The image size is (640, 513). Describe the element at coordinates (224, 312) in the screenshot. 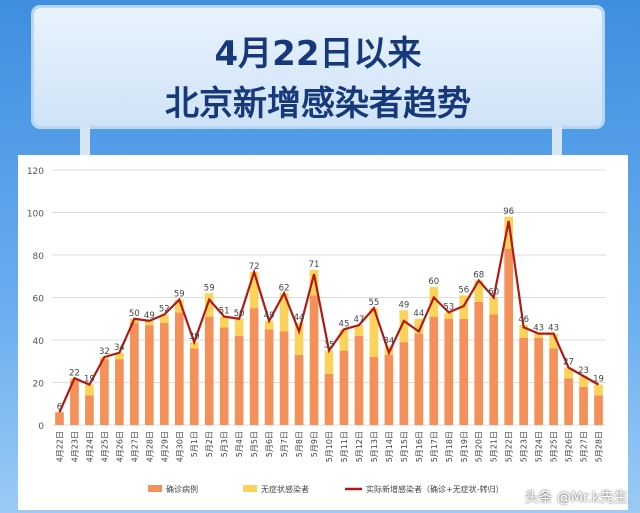

I see `data-label: 51` at that location.